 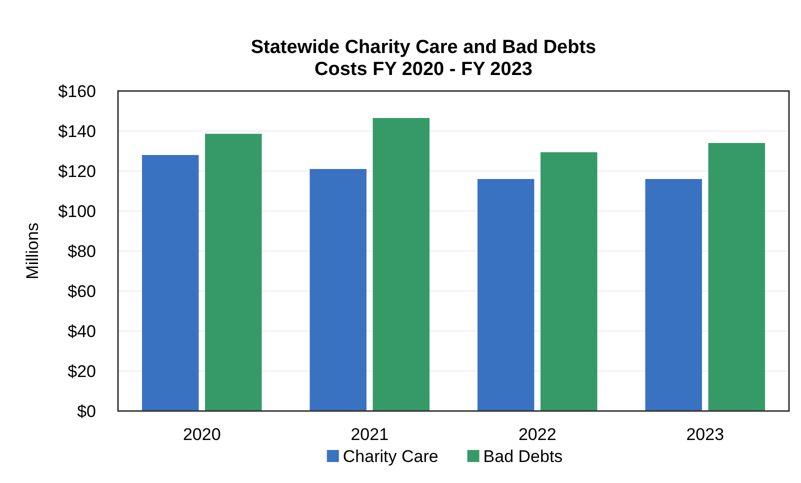 What do you see at coordinates (32, 251) in the screenshot?
I see `y-axis-title: Millions` at bounding box center [32, 251].